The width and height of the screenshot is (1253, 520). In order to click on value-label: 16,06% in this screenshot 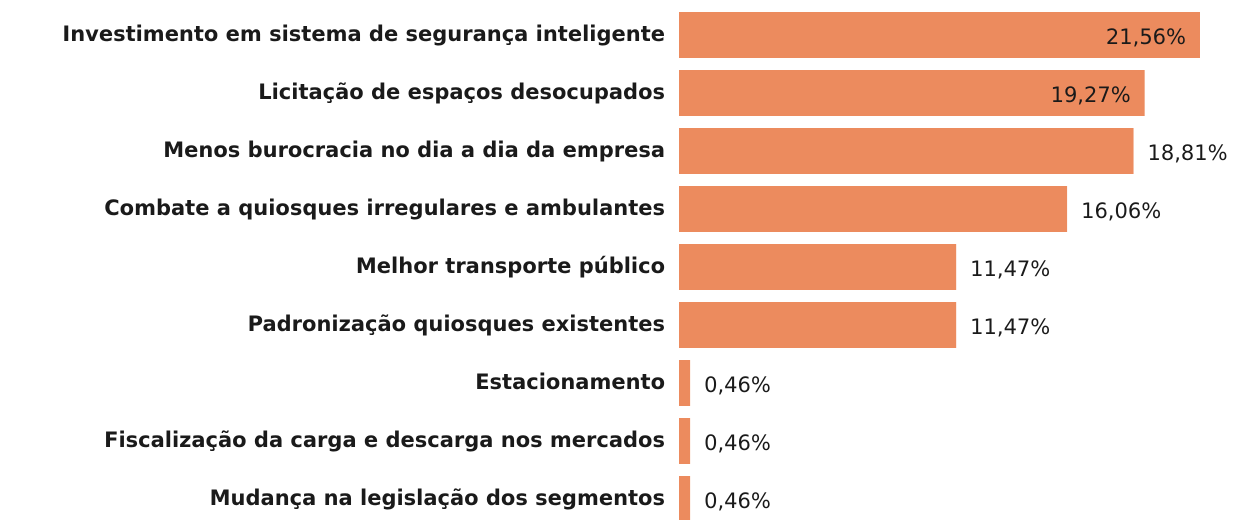, I will do `click(1121, 211)`.